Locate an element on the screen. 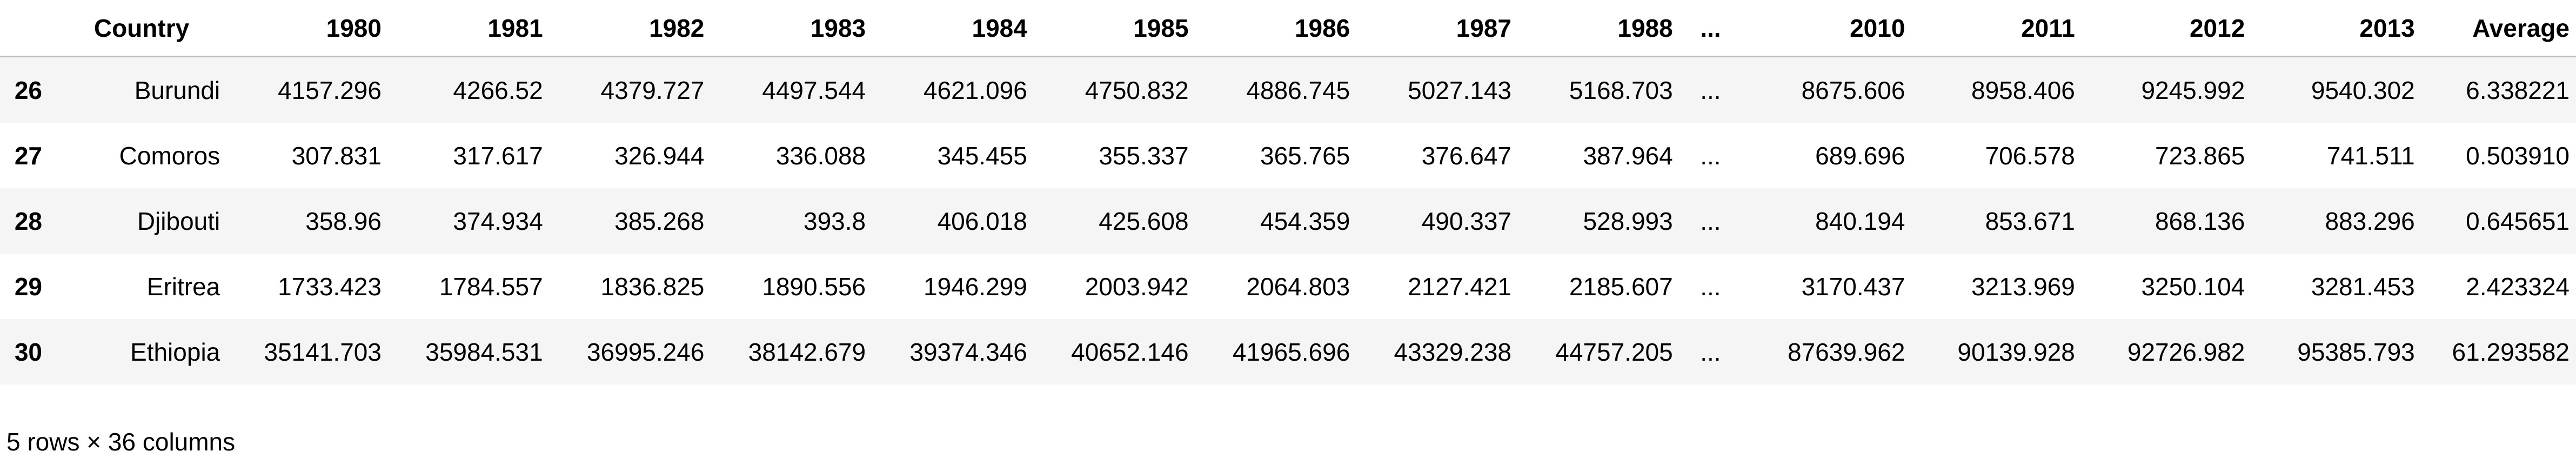  column-header-1984: 1984 is located at coordinates (953, 29).